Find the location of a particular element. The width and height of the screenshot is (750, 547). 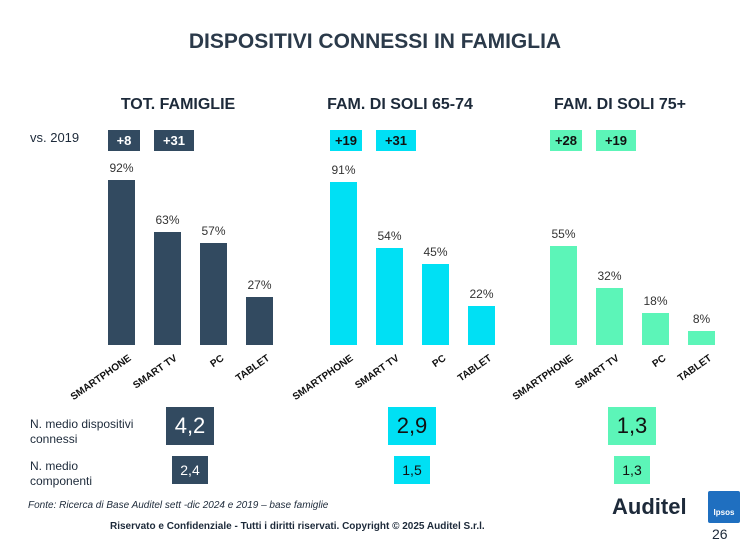

avg-devices-value: 4,2 is located at coordinates (190, 426).